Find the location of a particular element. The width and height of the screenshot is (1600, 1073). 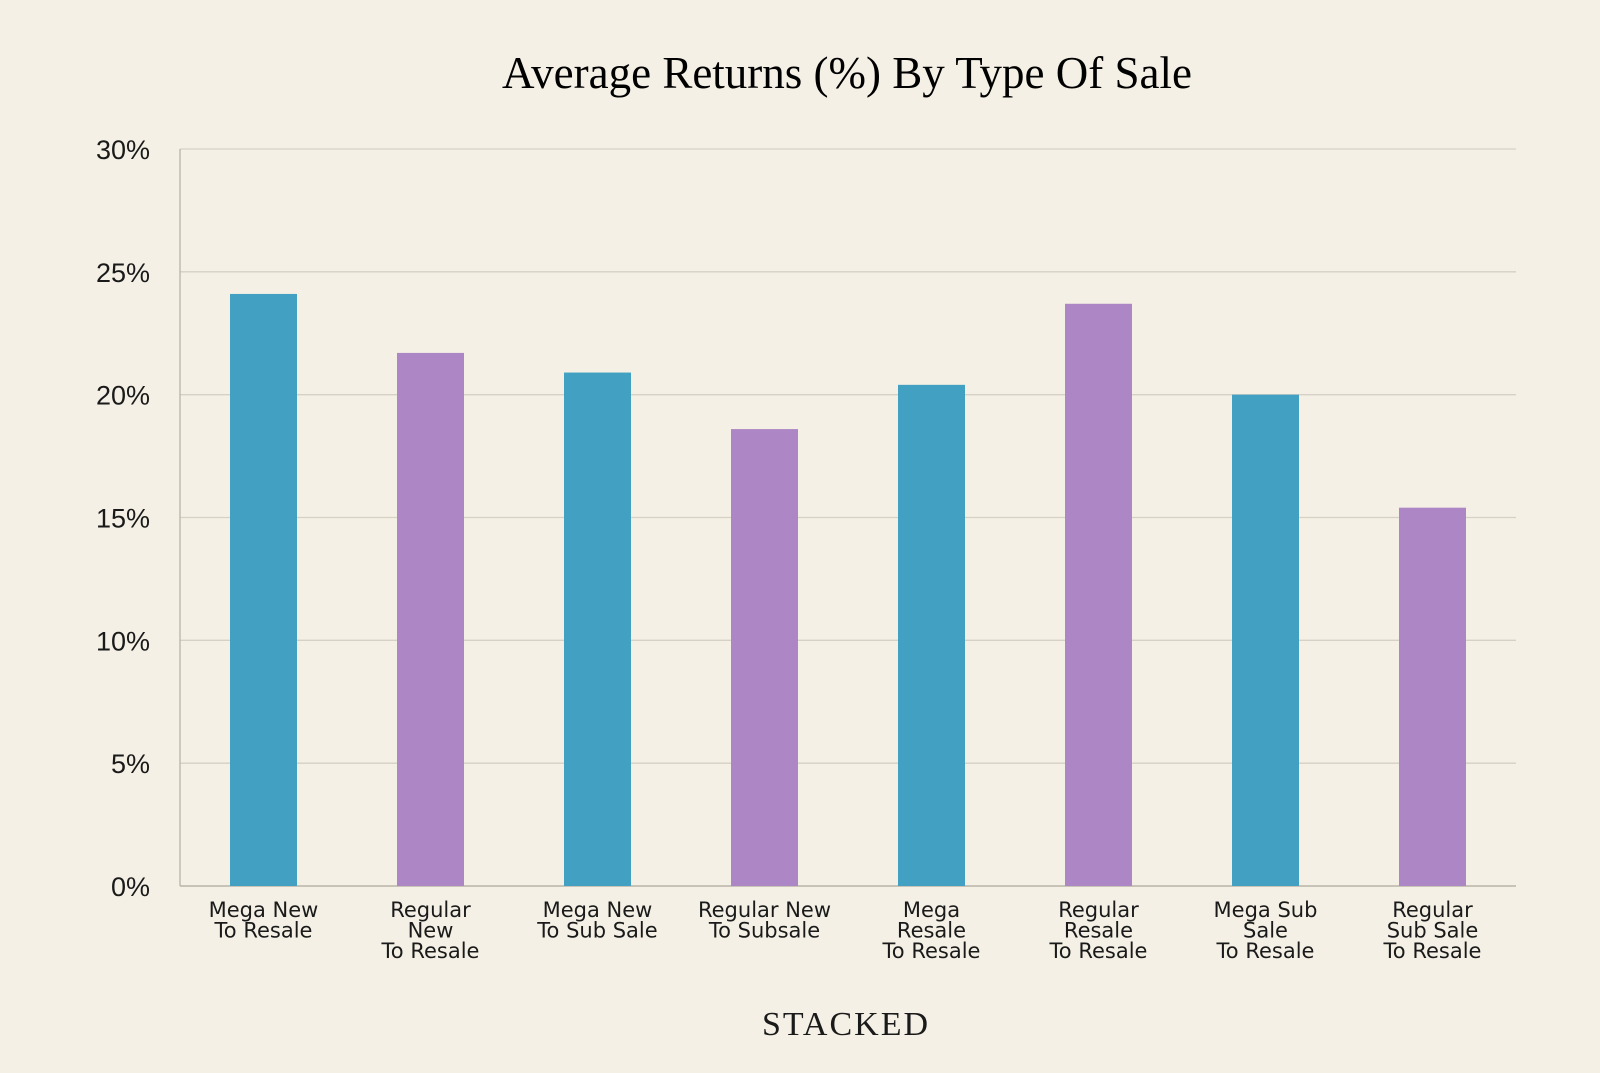

y-tick-label: 5% is located at coordinates (130, 764).